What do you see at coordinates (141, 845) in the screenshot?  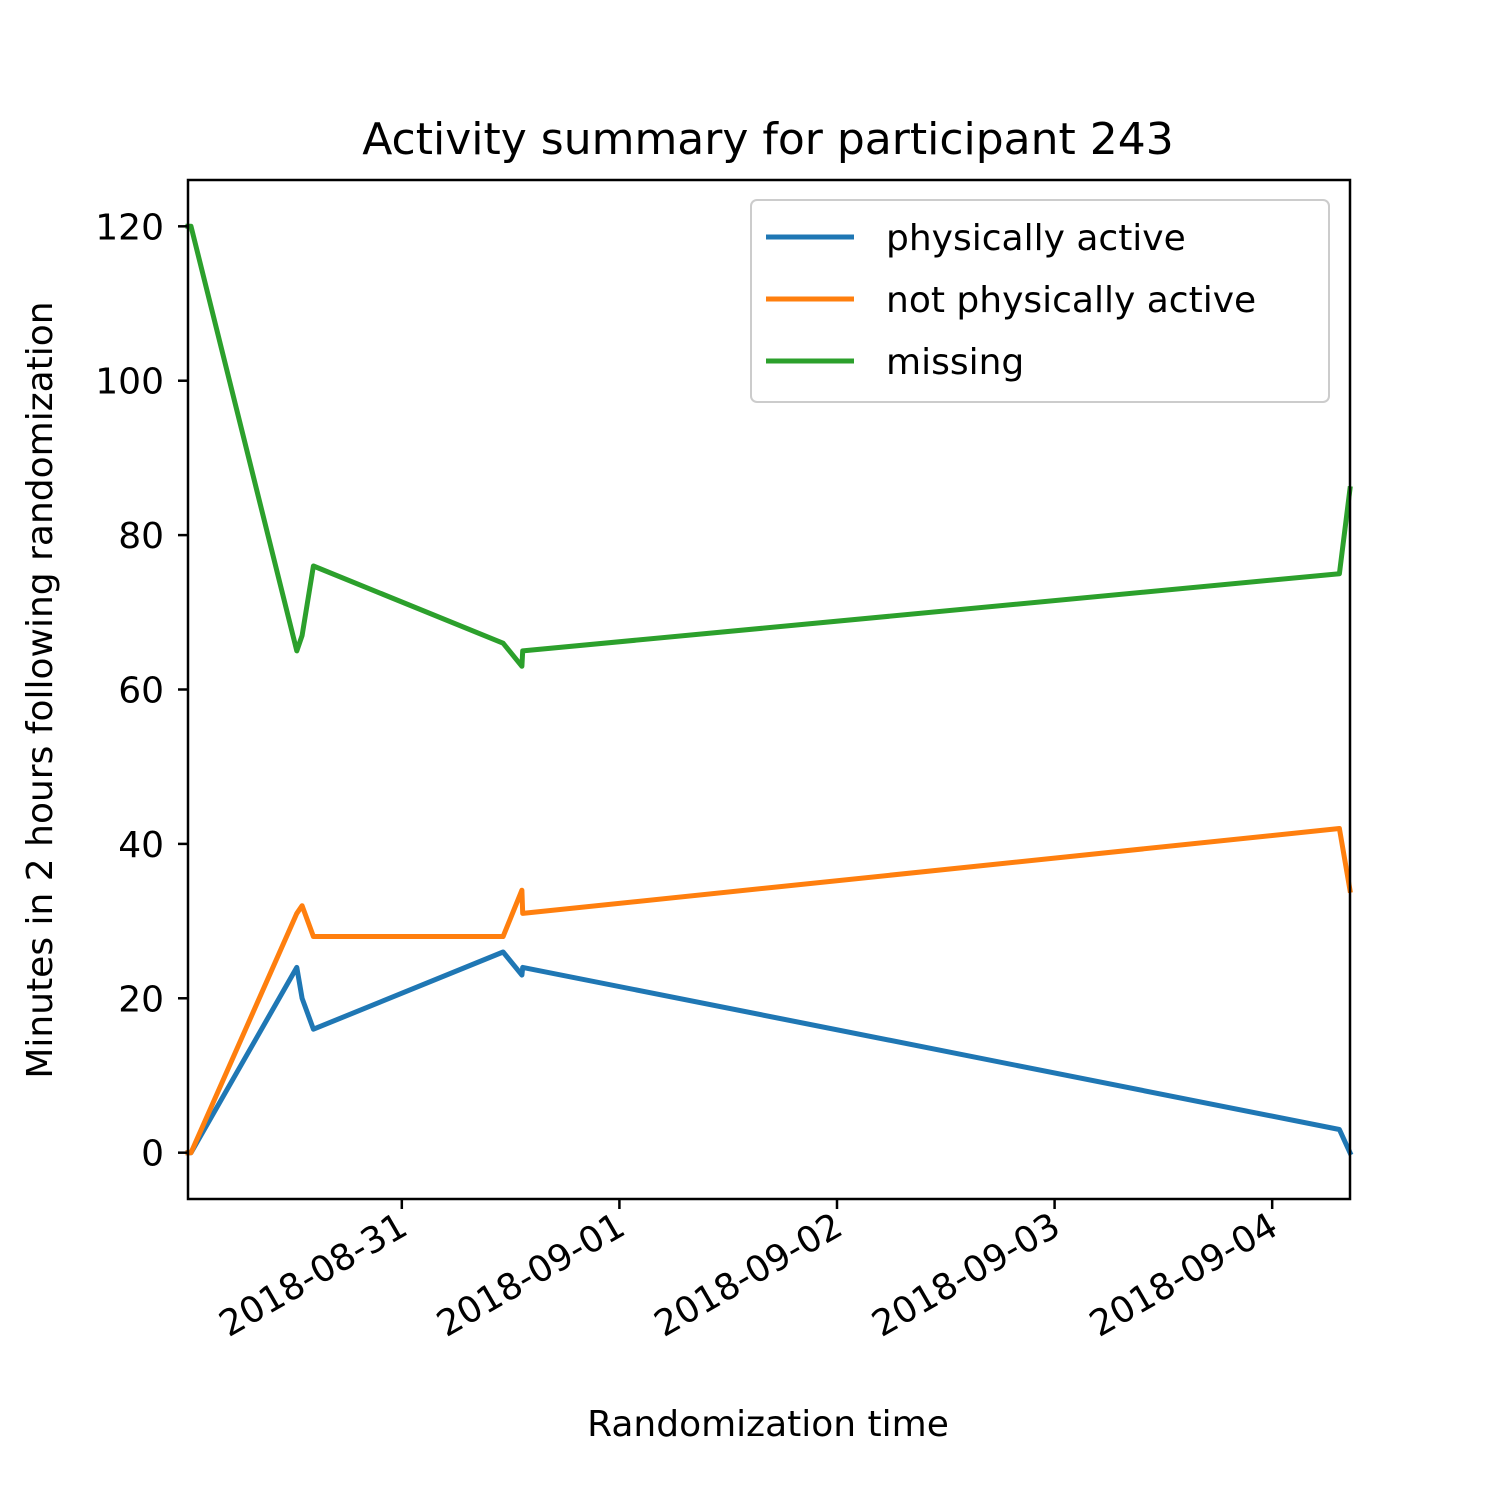 I see `y-tick-label: 40` at bounding box center [141, 845].